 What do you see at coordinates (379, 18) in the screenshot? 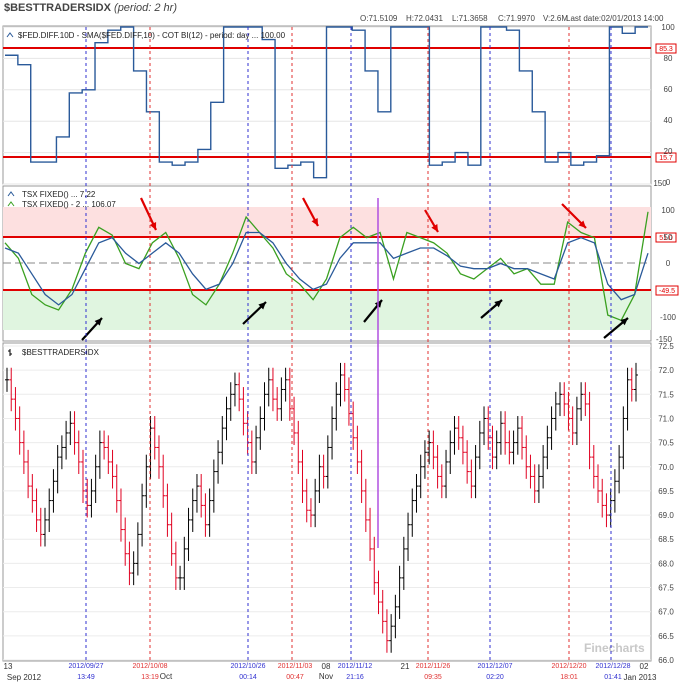
I see `ohlc-open: O:71.5109` at bounding box center [379, 18].